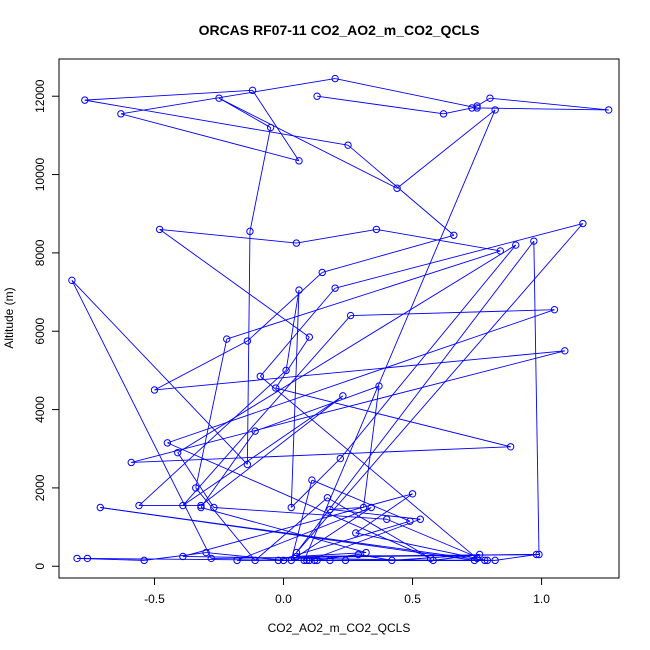 This screenshot has height=650, width=650. Describe the element at coordinates (283, 599) in the screenshot. I see `x-tick-label: 0.0` at that location.